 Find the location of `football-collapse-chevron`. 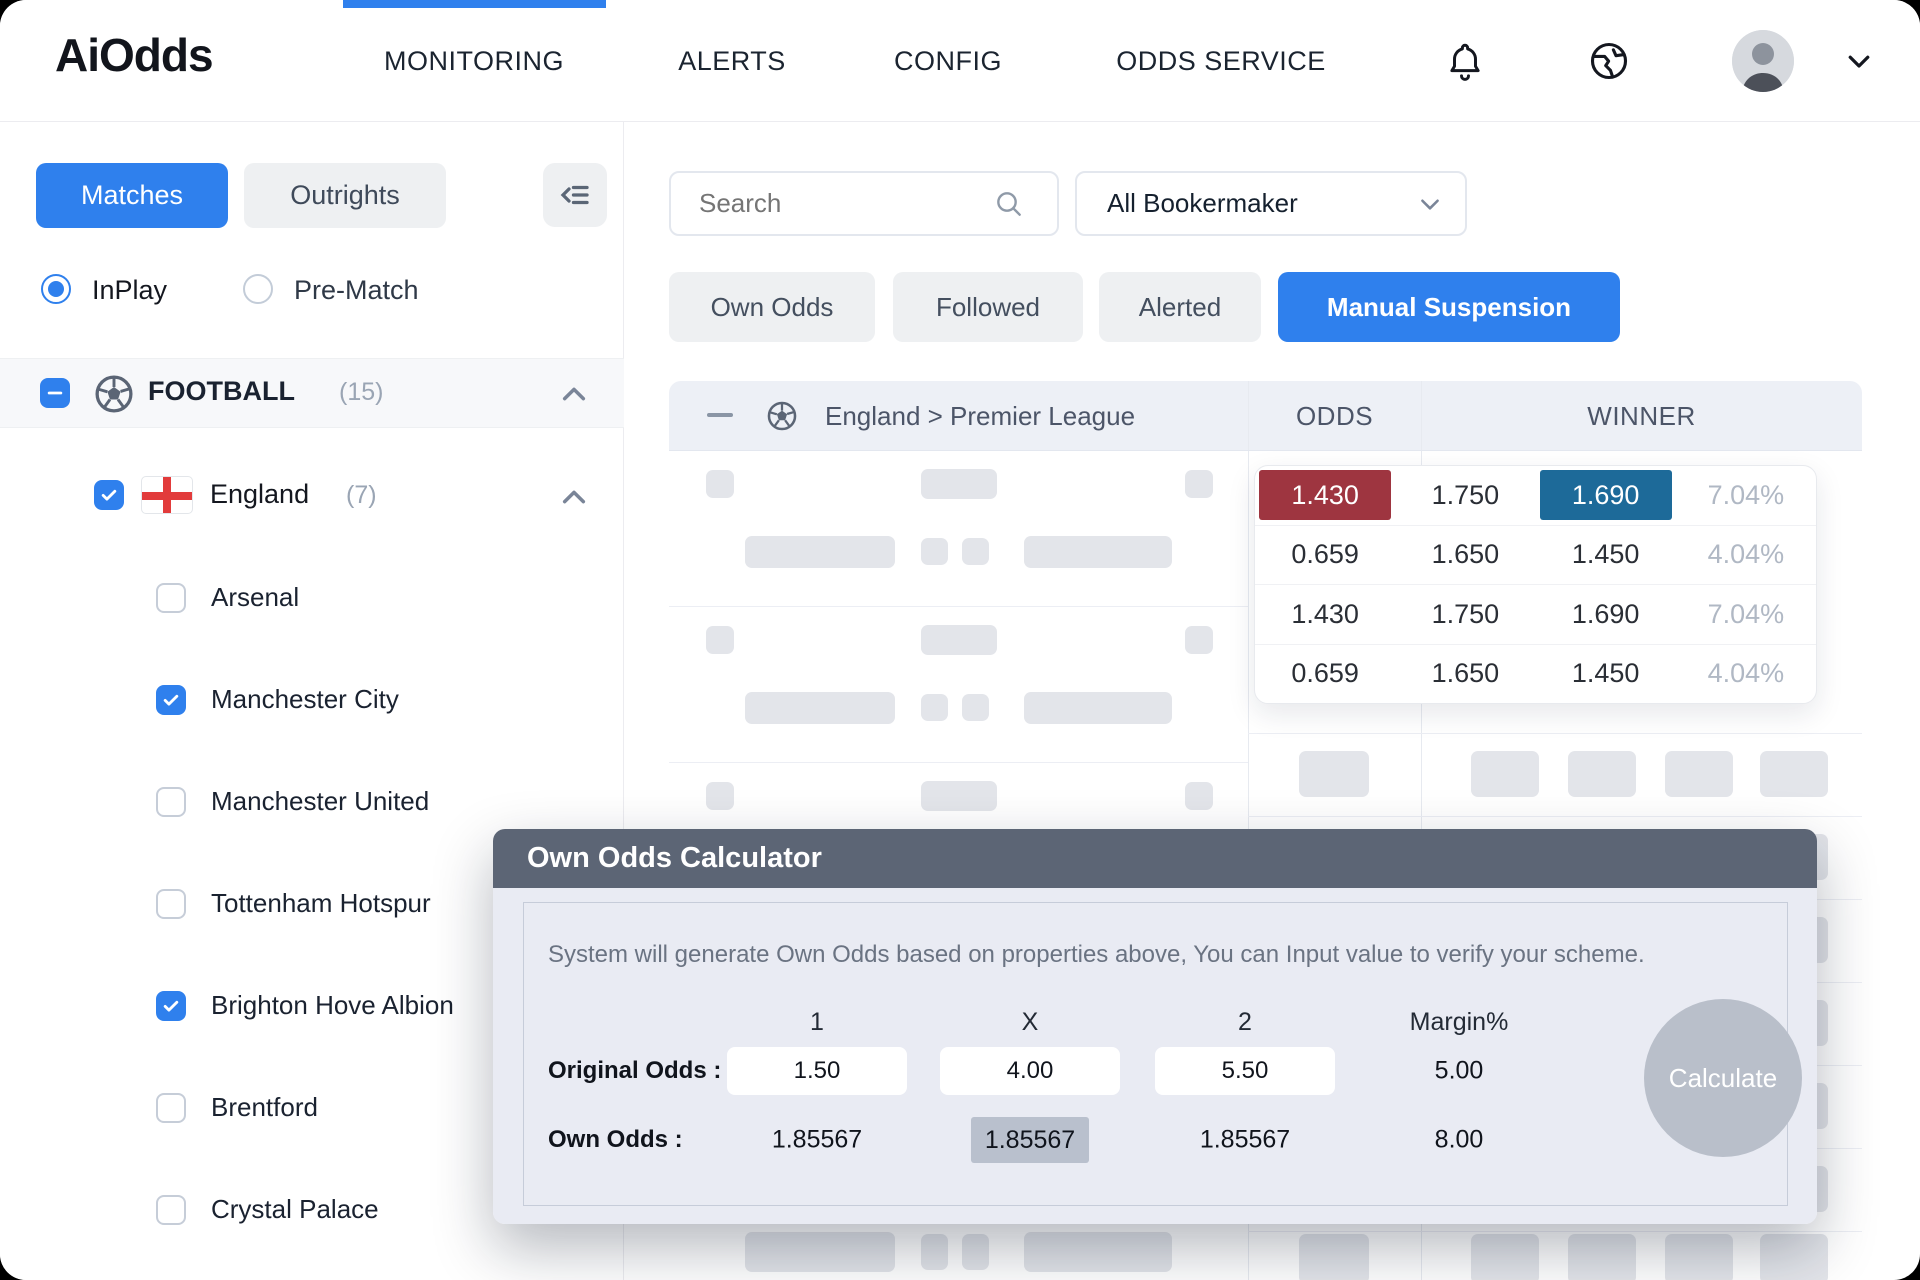

football-collapse-chevron is located at coordinates (574, 394).